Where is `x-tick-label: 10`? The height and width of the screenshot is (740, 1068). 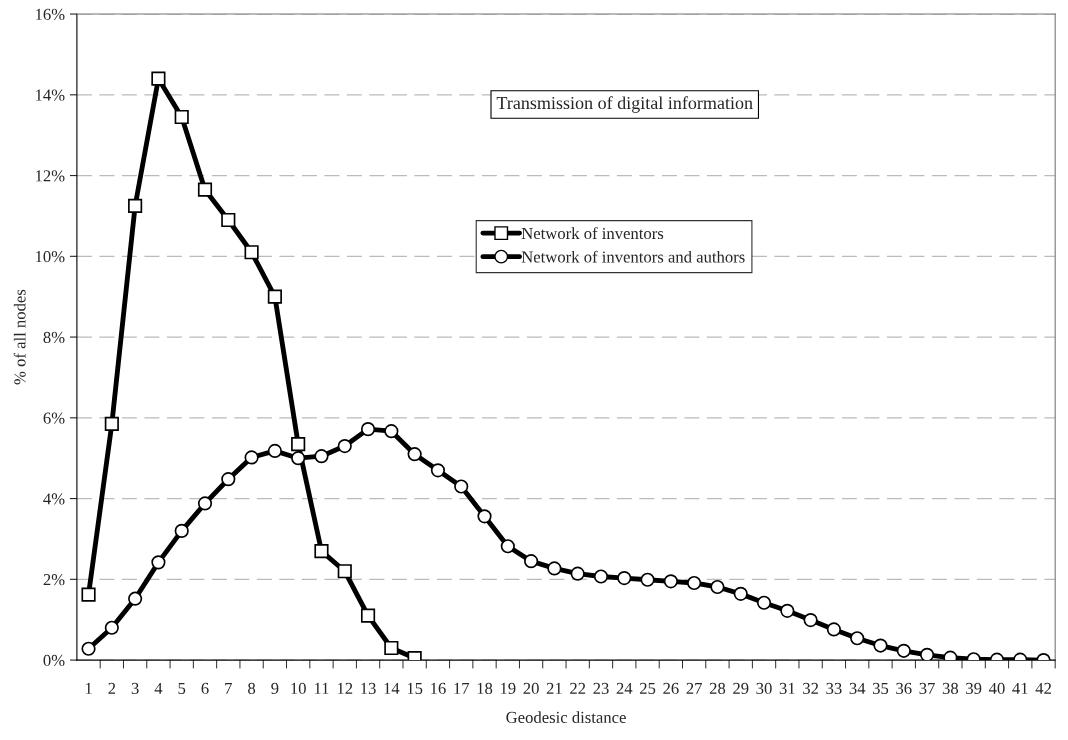 x-tick-label: 10 is located at coordinates (298, 688).